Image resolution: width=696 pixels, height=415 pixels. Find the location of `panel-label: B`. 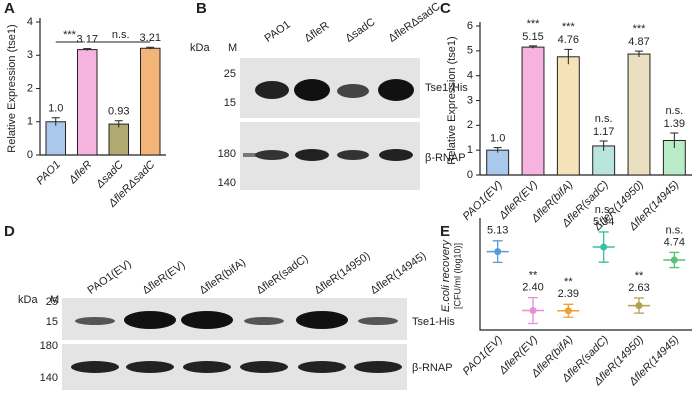

panel-label: B is located at coordinates (201, 8).